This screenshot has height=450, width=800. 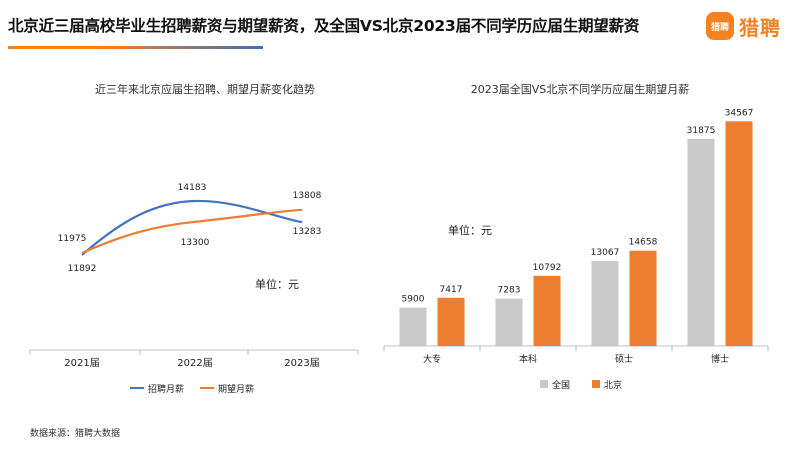 I want to click on bar-chart-unit-note: 单位：元, so click(x=470, y=230).